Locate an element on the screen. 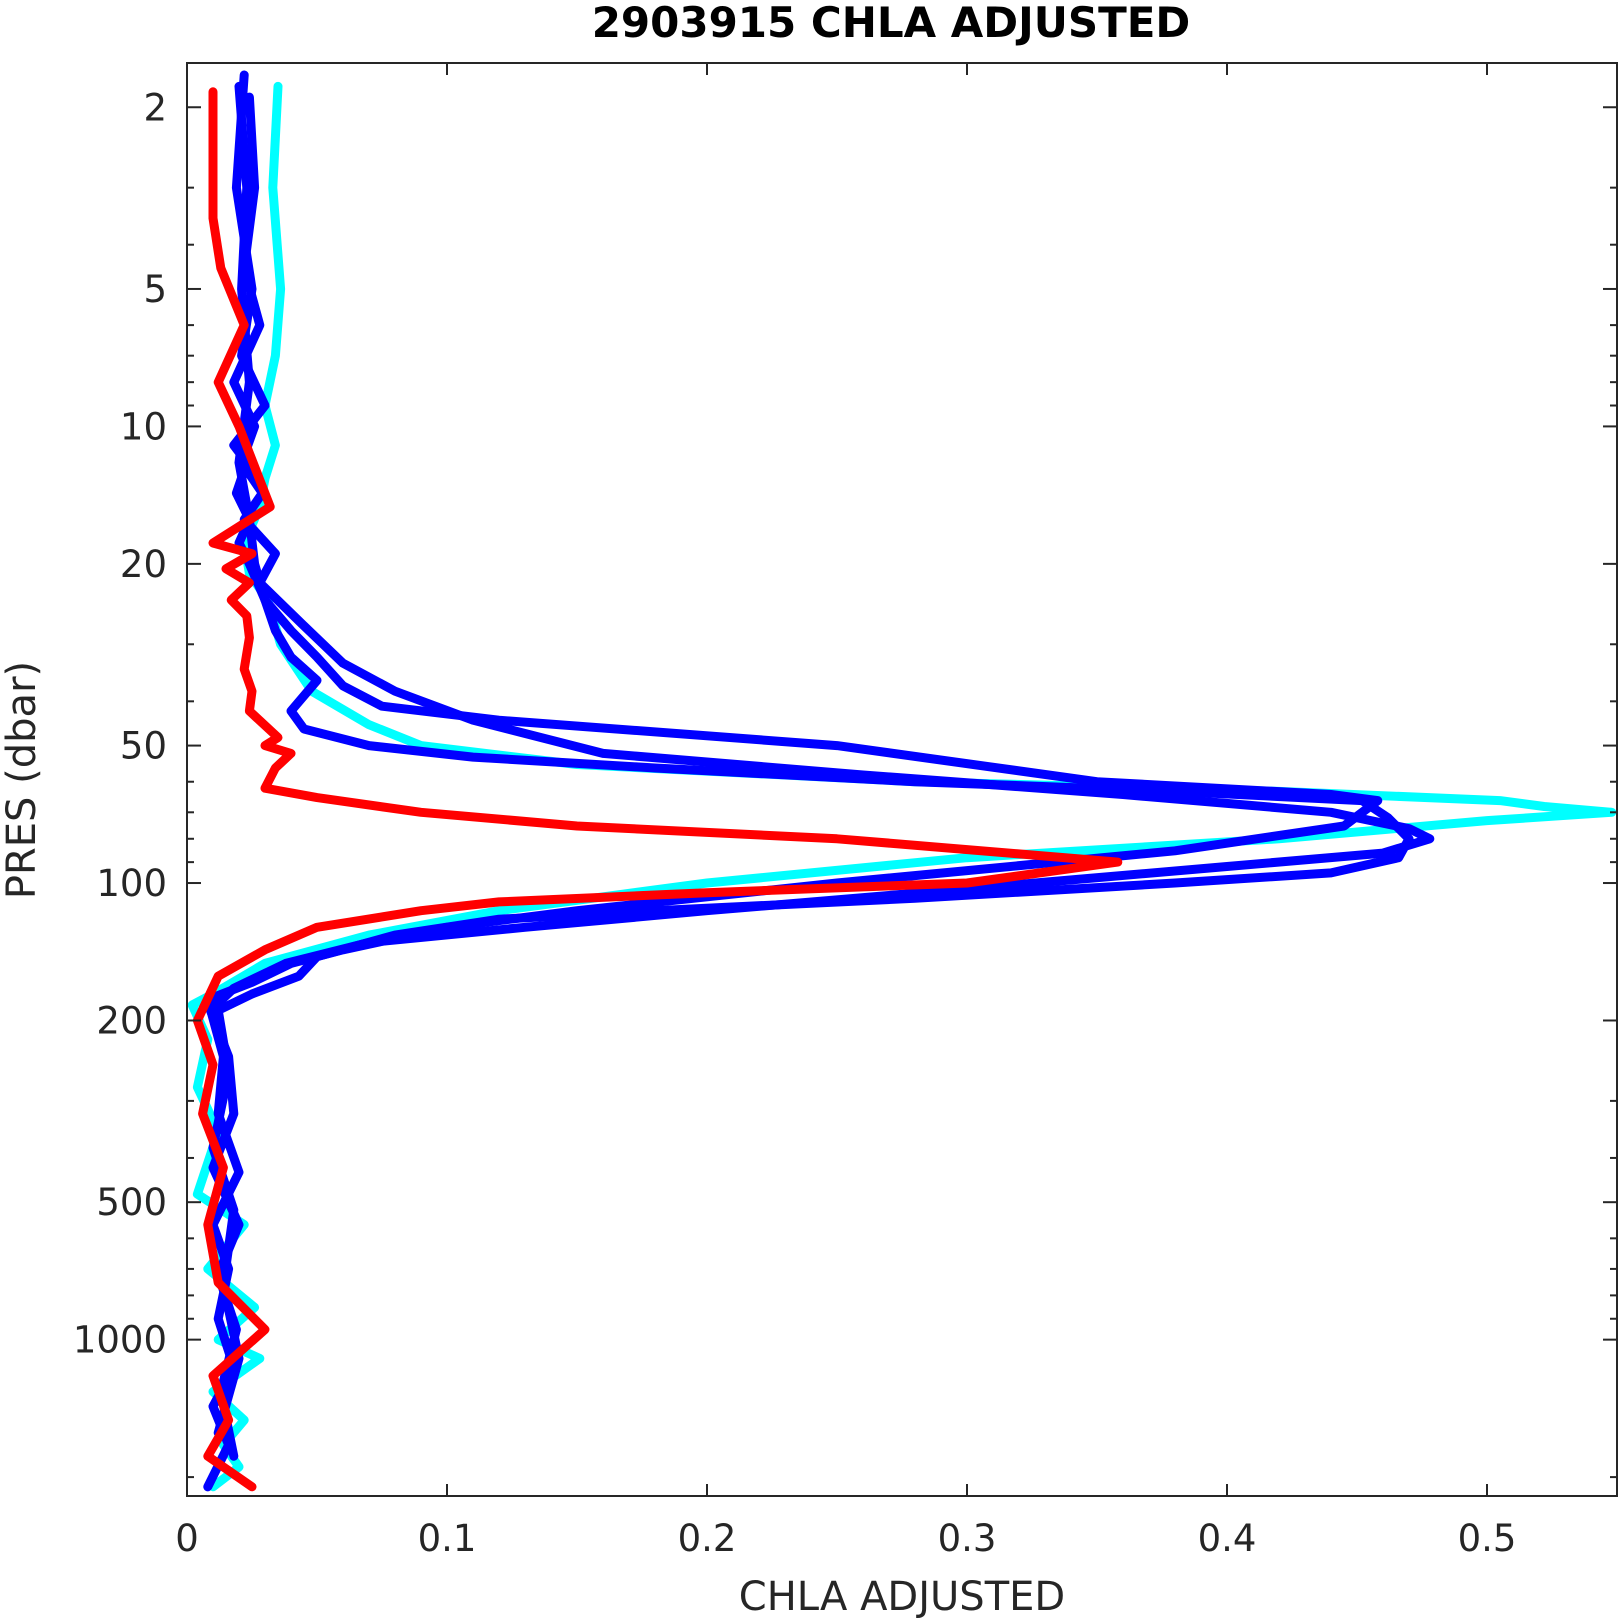 The height and width of the screenshot is (1622, 1624). x-tick-label: 0.1 is located at coordinates (447, 1538).